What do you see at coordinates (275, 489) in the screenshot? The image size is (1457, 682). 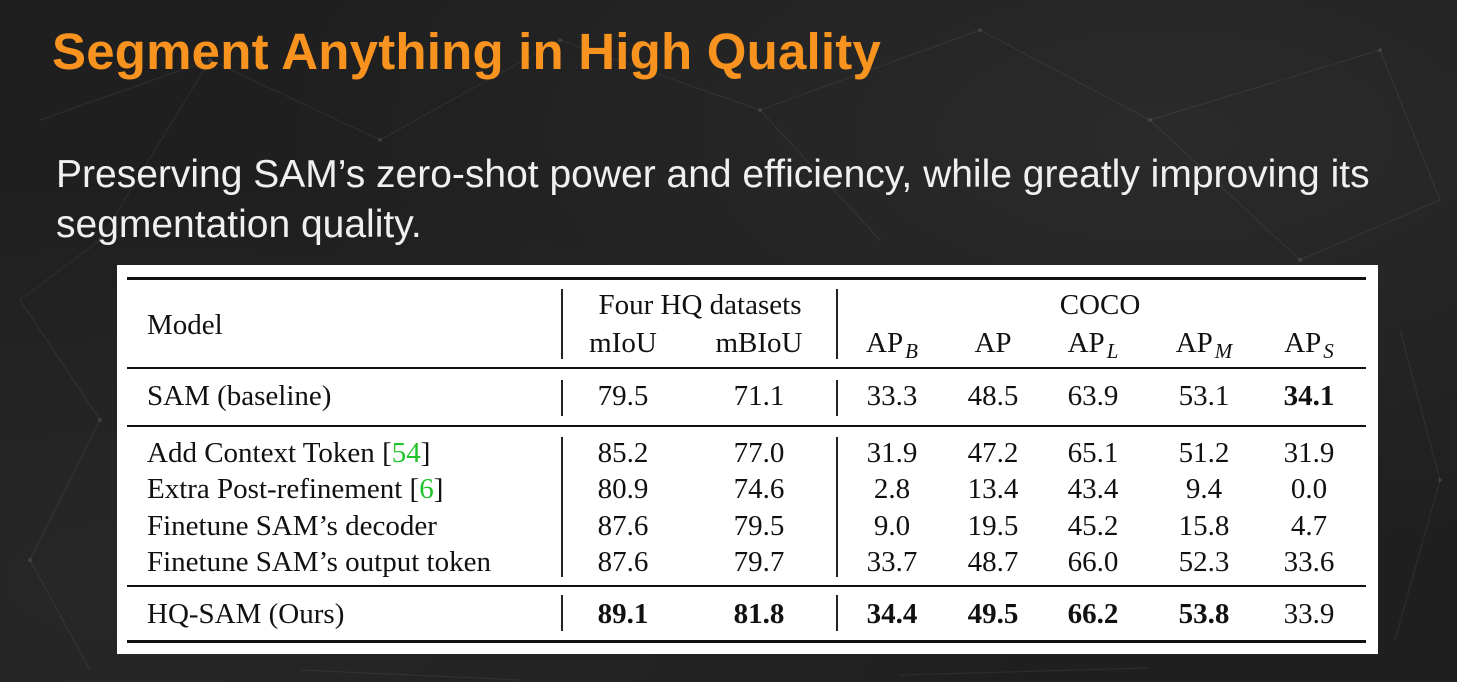 I see `model-name-text: Extra Post-refinement` at bounding box center [275, 489].